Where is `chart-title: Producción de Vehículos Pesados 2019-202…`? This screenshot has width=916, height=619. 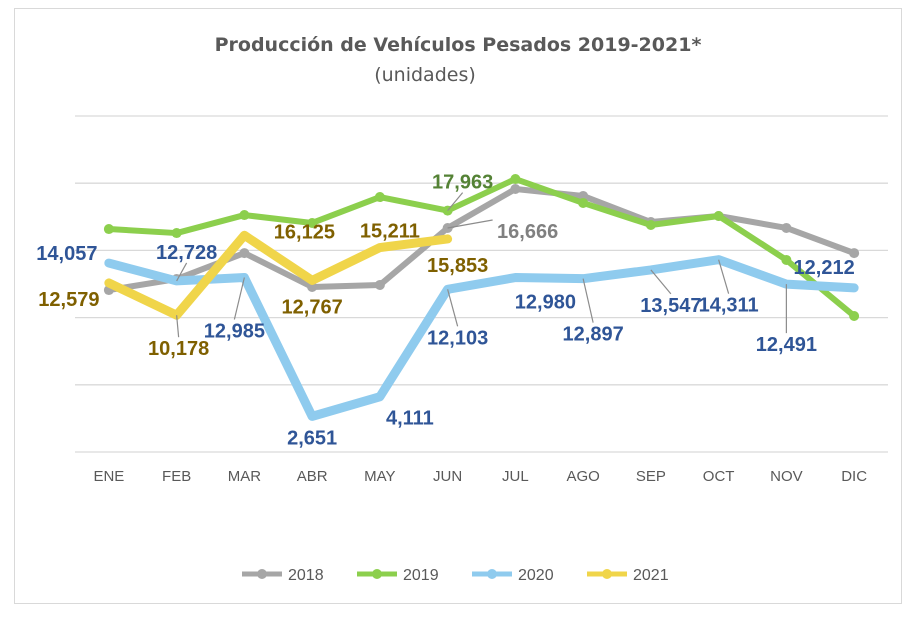
chart-title: Producción de Vehículos Pesados 2019-202… is located at coordinates (458, 45).